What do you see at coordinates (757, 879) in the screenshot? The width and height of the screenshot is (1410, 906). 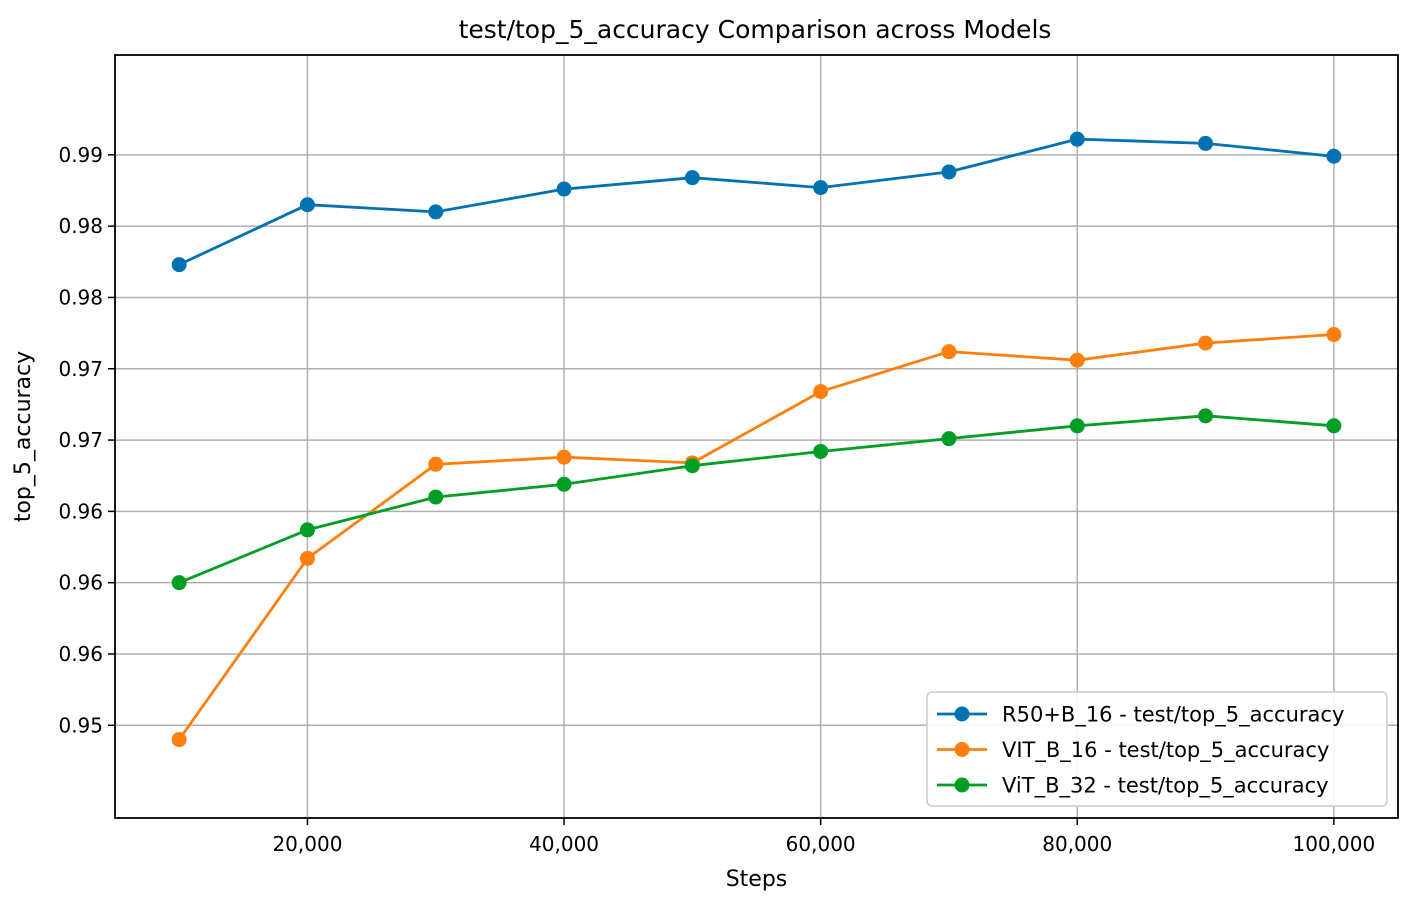 I see `x-axis-label: Steps` at bounding box center [757, 879].